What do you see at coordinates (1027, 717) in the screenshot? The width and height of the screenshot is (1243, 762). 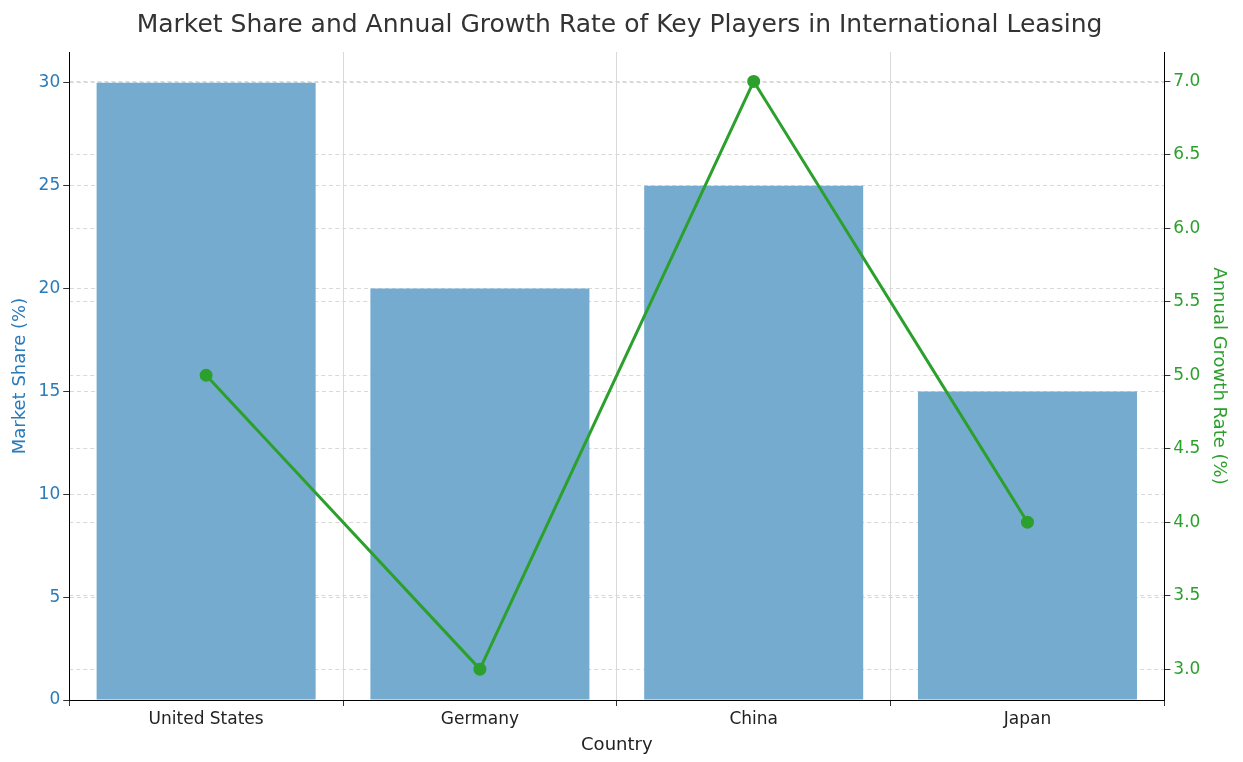 I see `x-tick-label: Japan` at bounding box center [1027, 717].